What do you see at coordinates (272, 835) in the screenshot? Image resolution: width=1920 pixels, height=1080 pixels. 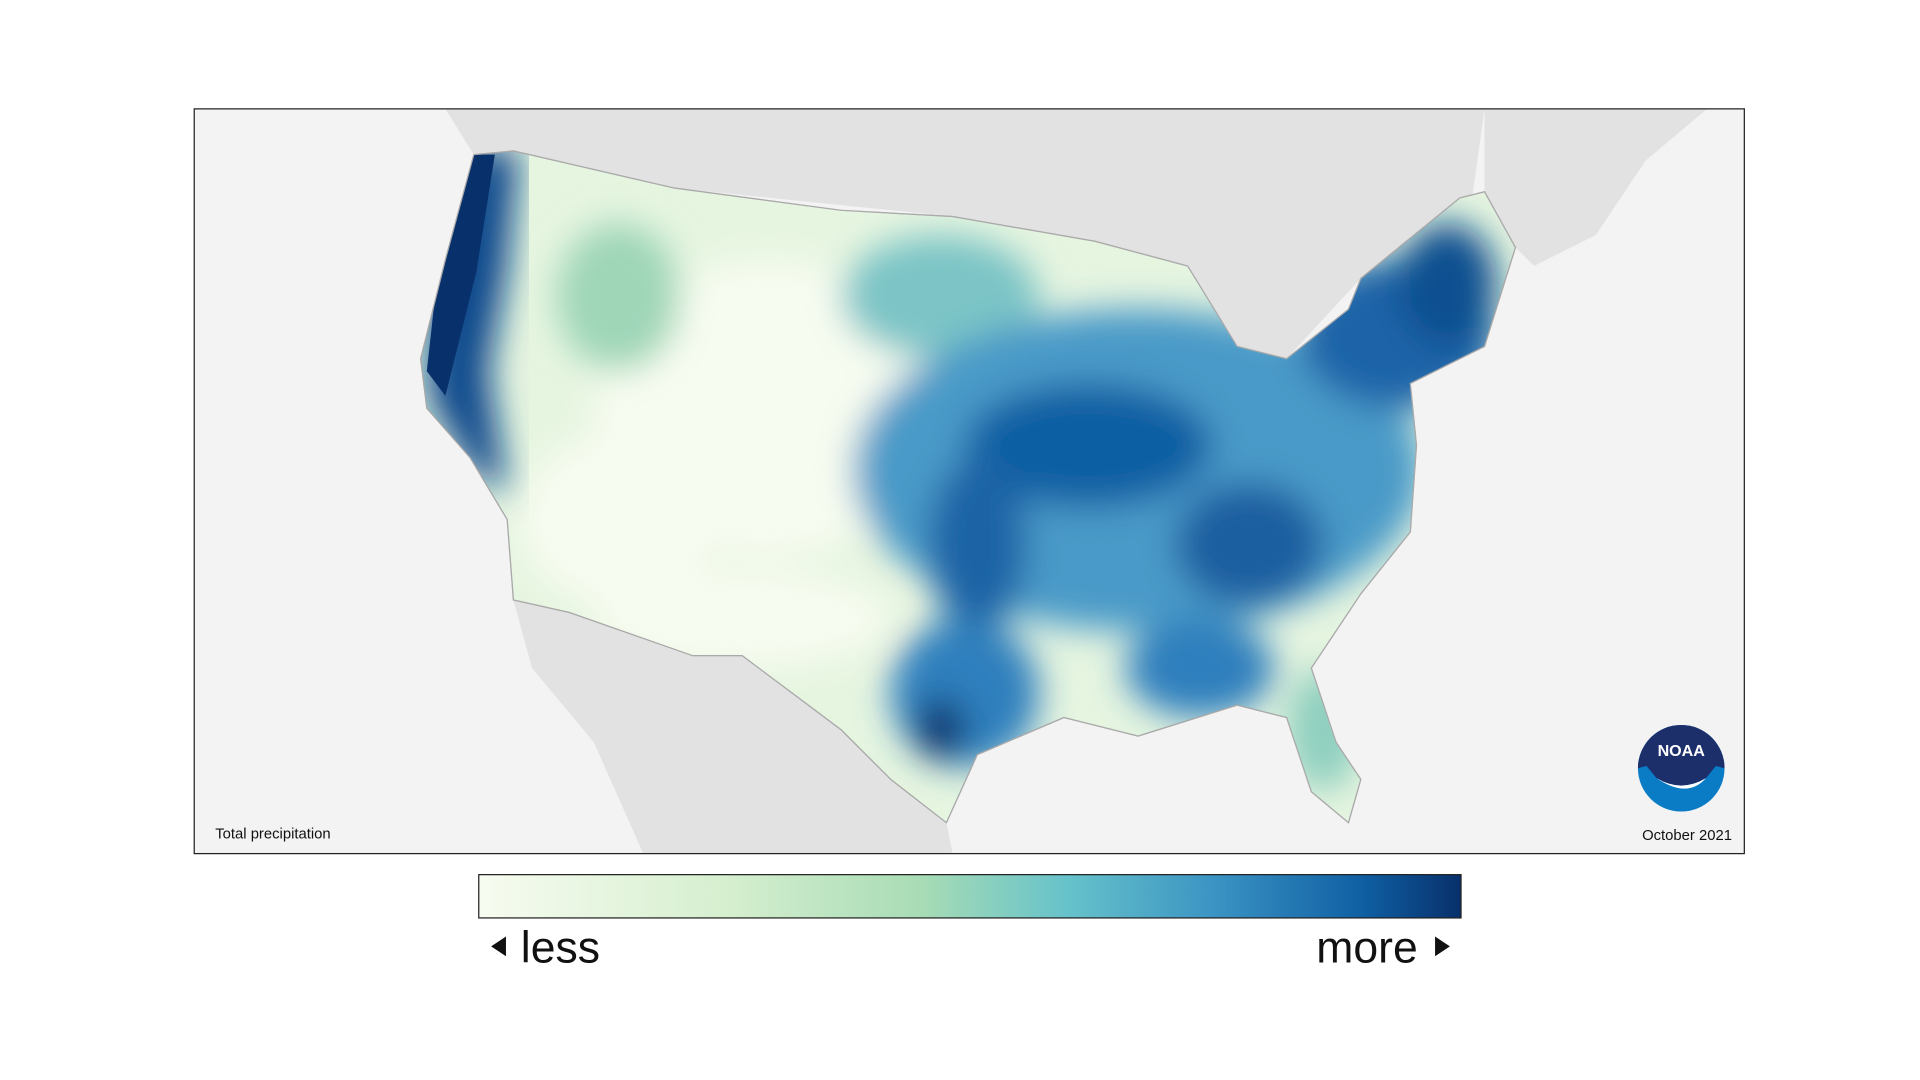 I see `caption: Total precipitation` at bounding box center [272, 835].